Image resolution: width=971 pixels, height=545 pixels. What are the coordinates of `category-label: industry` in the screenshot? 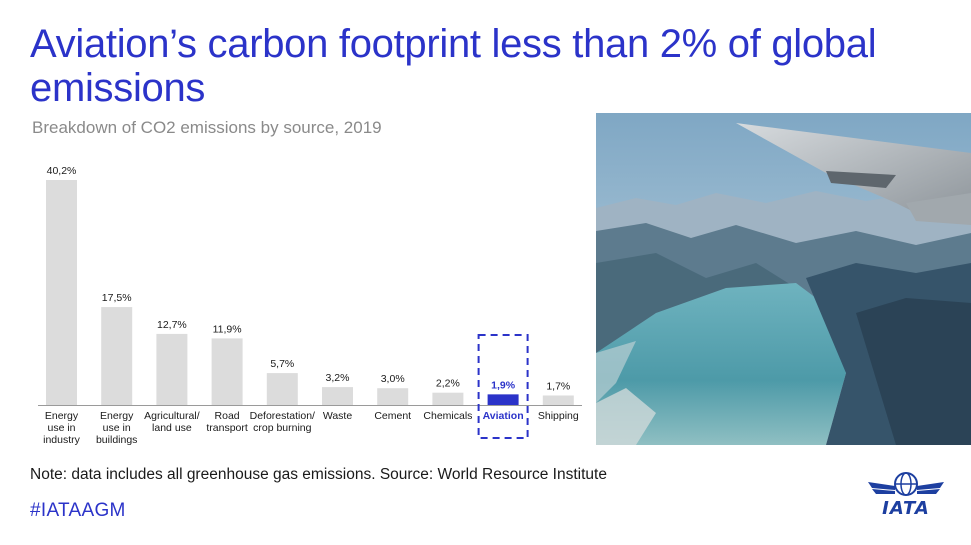 It's located at (62, 440).